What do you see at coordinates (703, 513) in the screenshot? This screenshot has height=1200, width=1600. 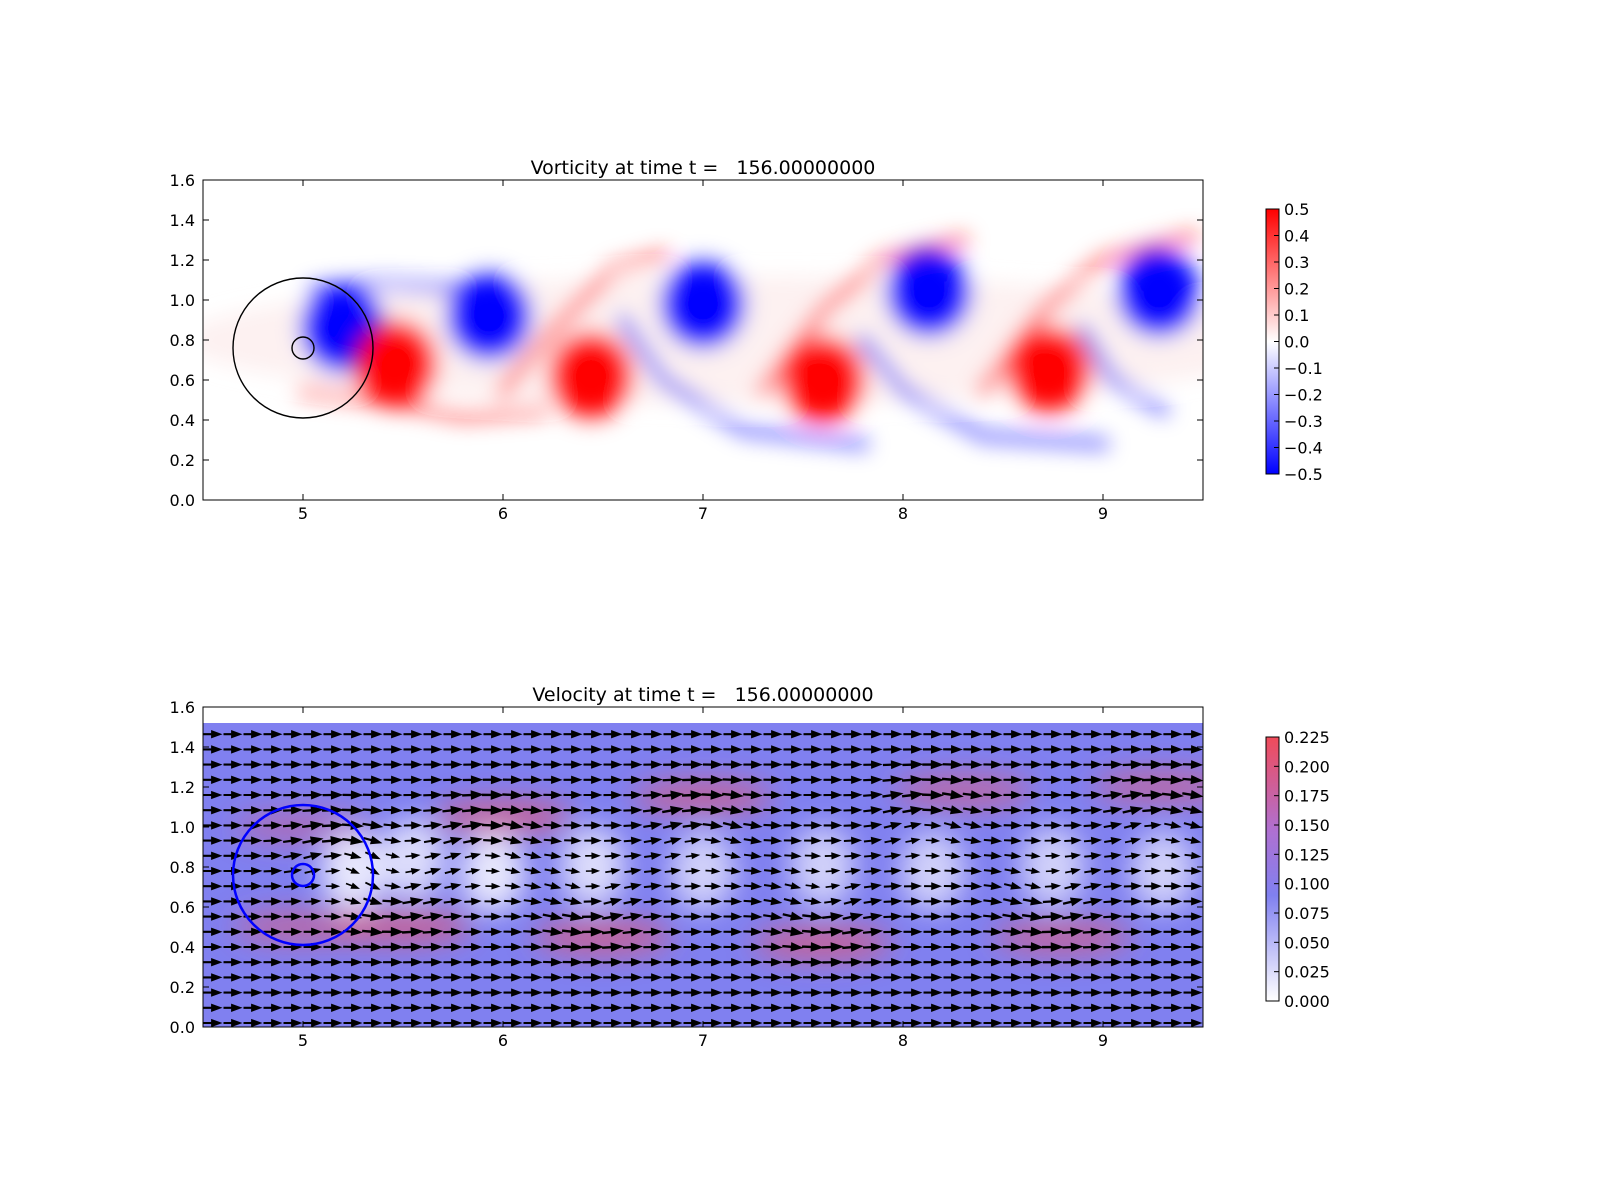 I see `vorticity-x-tick-label: 7` at bounding box center [703, 513].